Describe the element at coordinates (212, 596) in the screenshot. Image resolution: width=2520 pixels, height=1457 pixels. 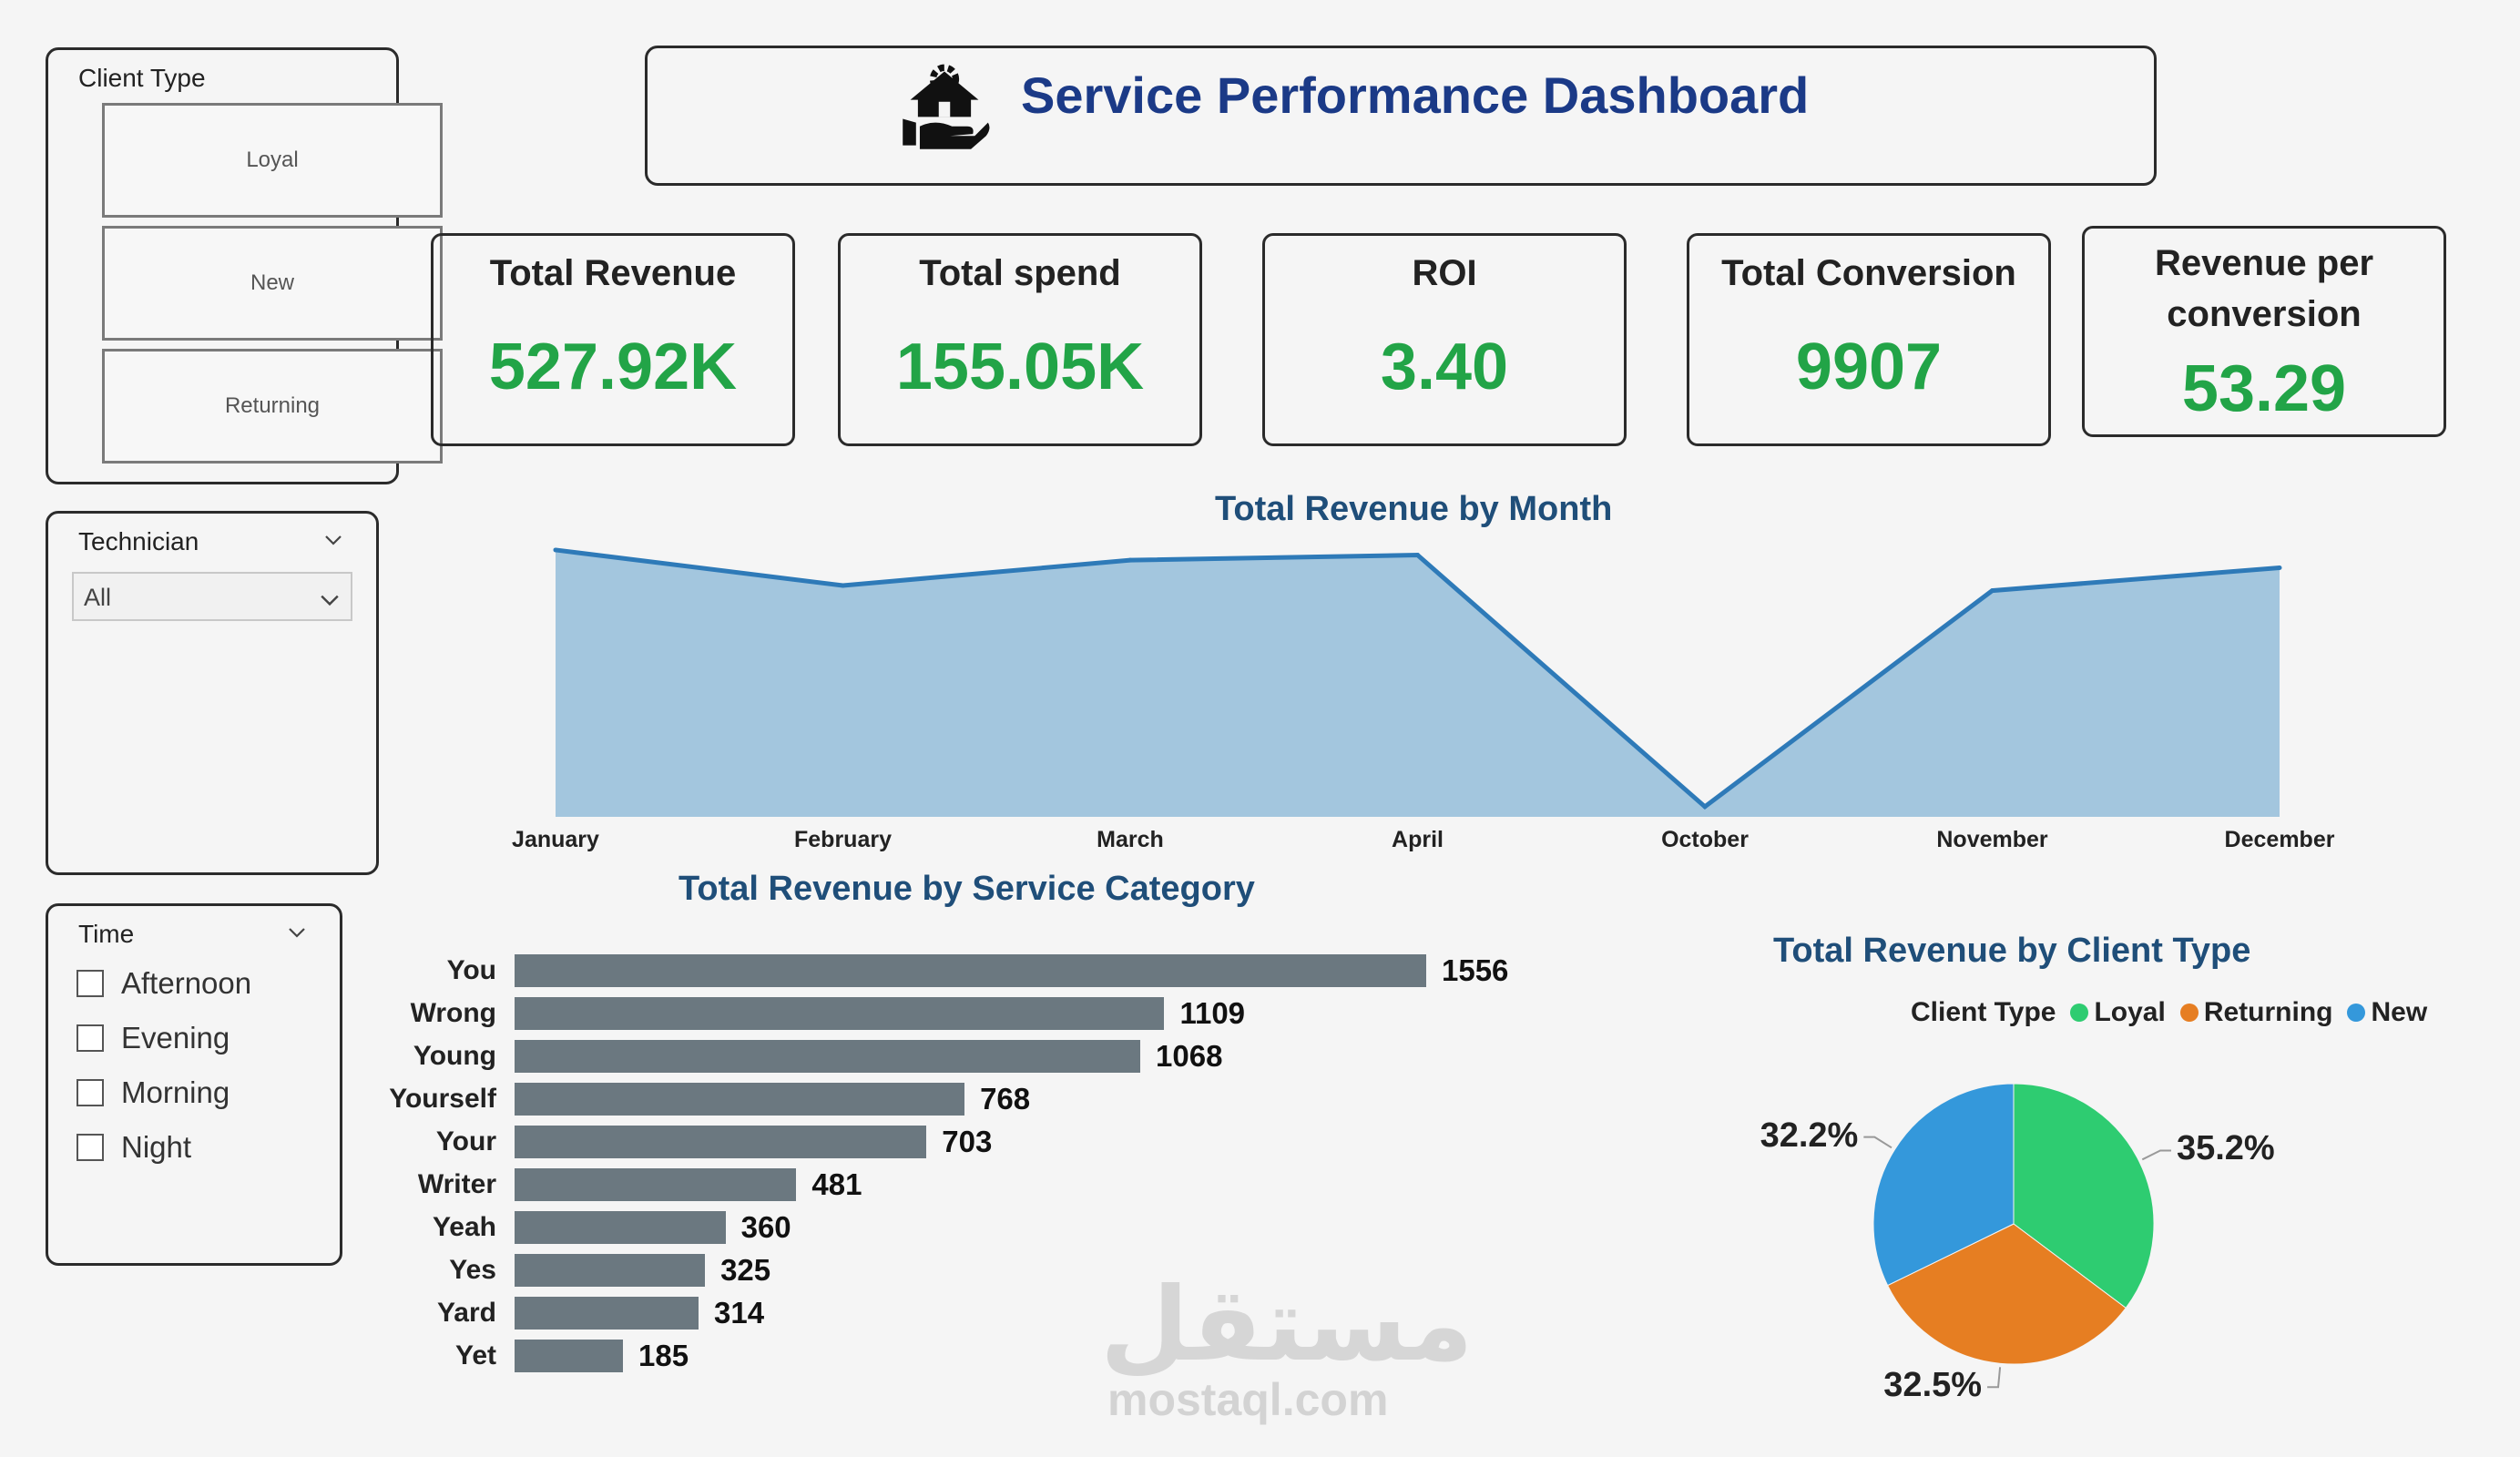
I see `technician-dropdown: All` at that location.